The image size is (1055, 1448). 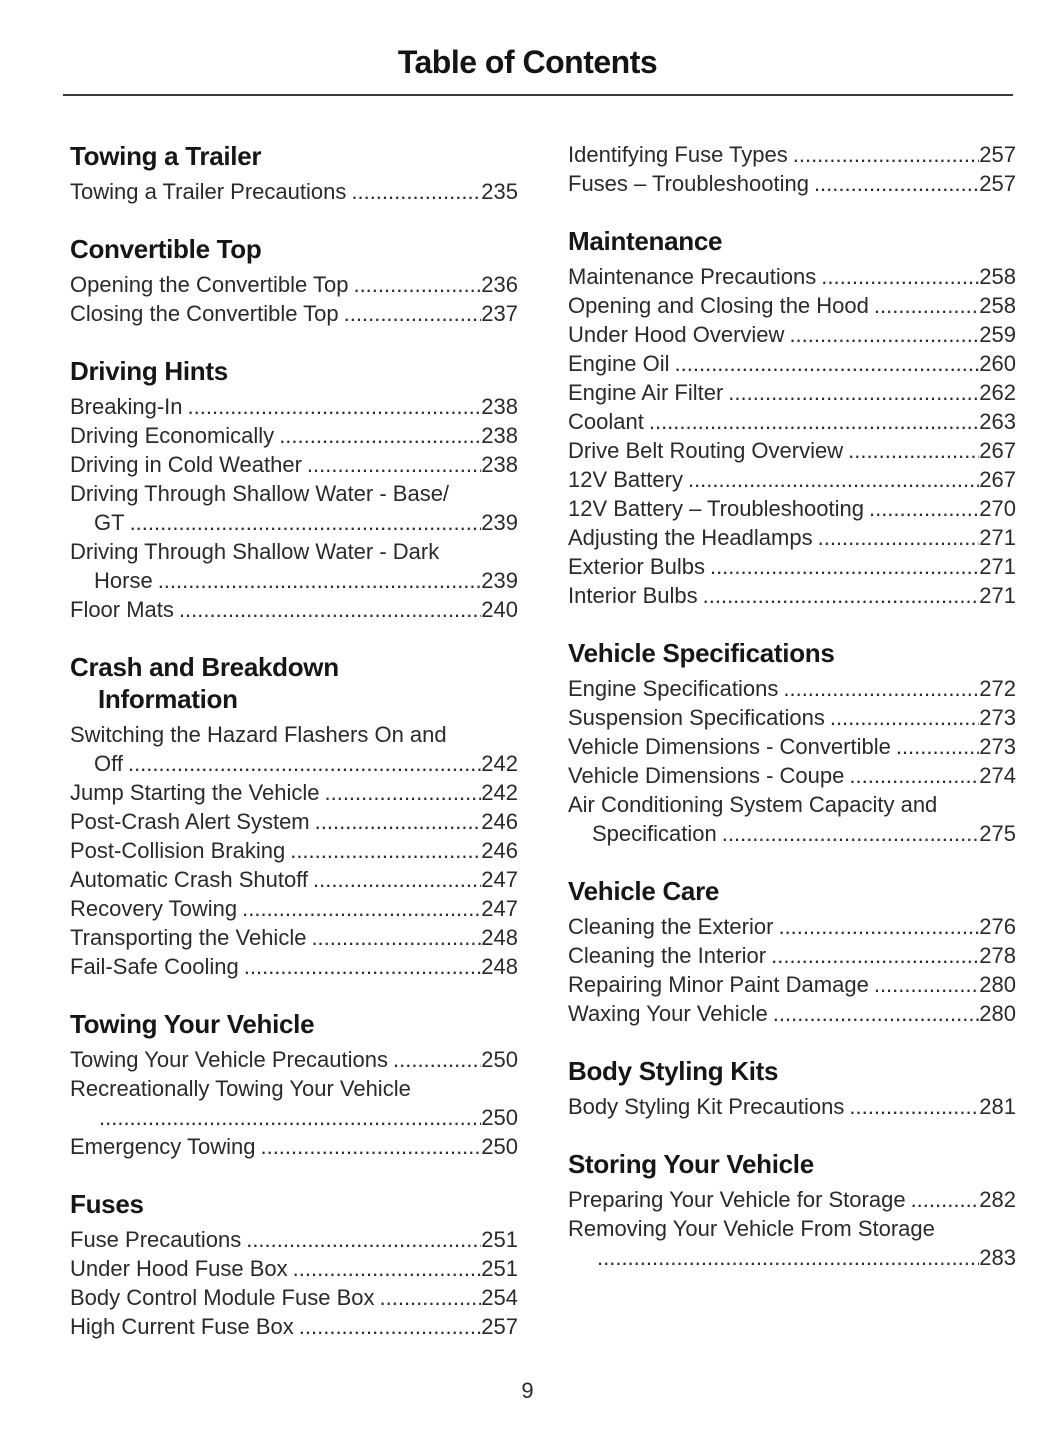 I want to click on toc-entry-line: Opening and Closing the Hood 258, so click(x=792, y=305).